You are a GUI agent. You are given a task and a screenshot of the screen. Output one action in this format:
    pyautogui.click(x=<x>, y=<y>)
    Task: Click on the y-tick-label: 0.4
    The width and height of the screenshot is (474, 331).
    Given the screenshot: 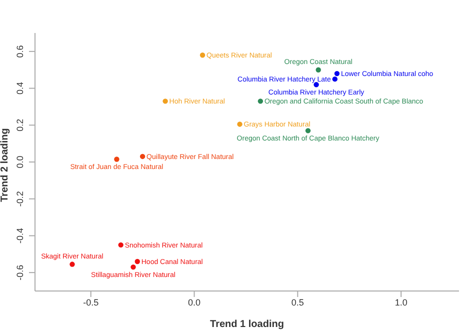 What is the action you would take?
    pyautogui.click(x=20, y=88)
    